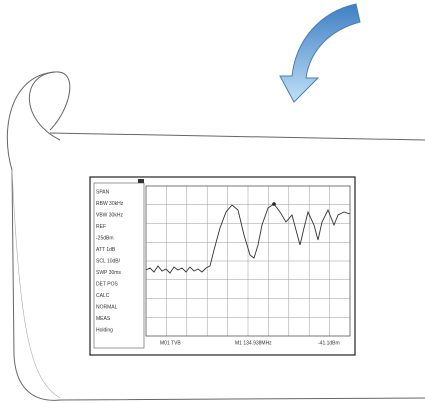 Image resolution: width=425 pixels, height=403 pixels. I want to click on sidebar-item: VBW 30kHz, so click(109, 215).